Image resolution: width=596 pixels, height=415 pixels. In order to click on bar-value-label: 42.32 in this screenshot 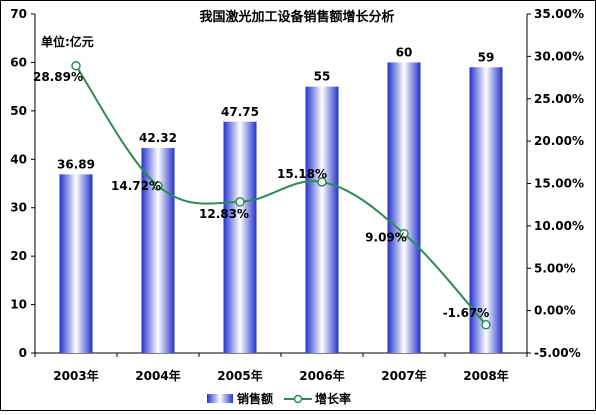, I will do `click(158, 138)`.